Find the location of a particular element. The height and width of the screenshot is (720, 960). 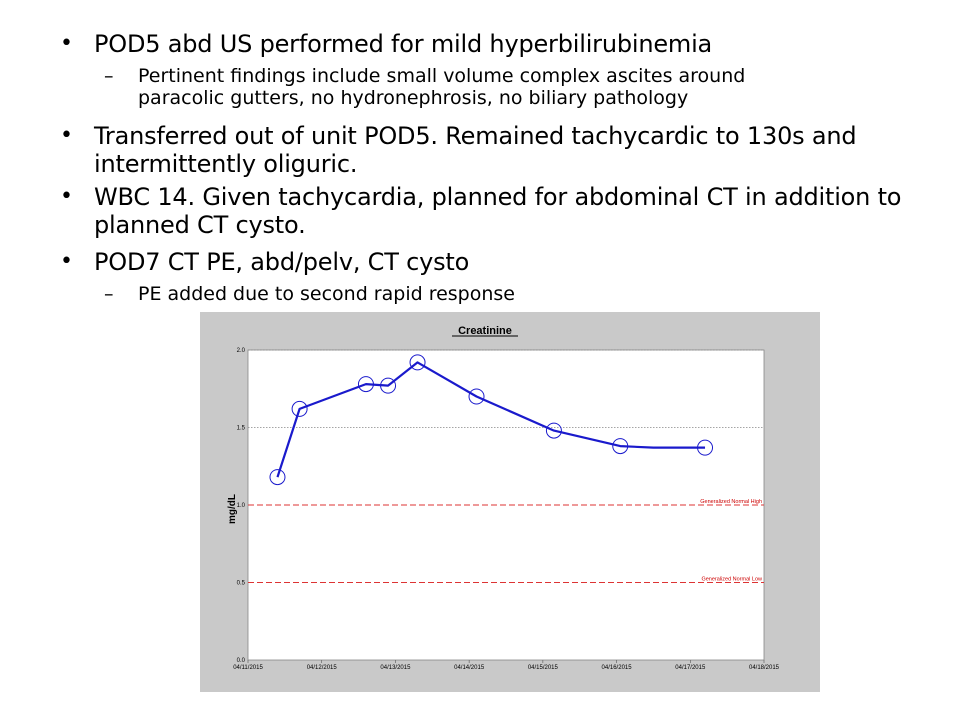

series-layer is located at coordinates (491, 420).